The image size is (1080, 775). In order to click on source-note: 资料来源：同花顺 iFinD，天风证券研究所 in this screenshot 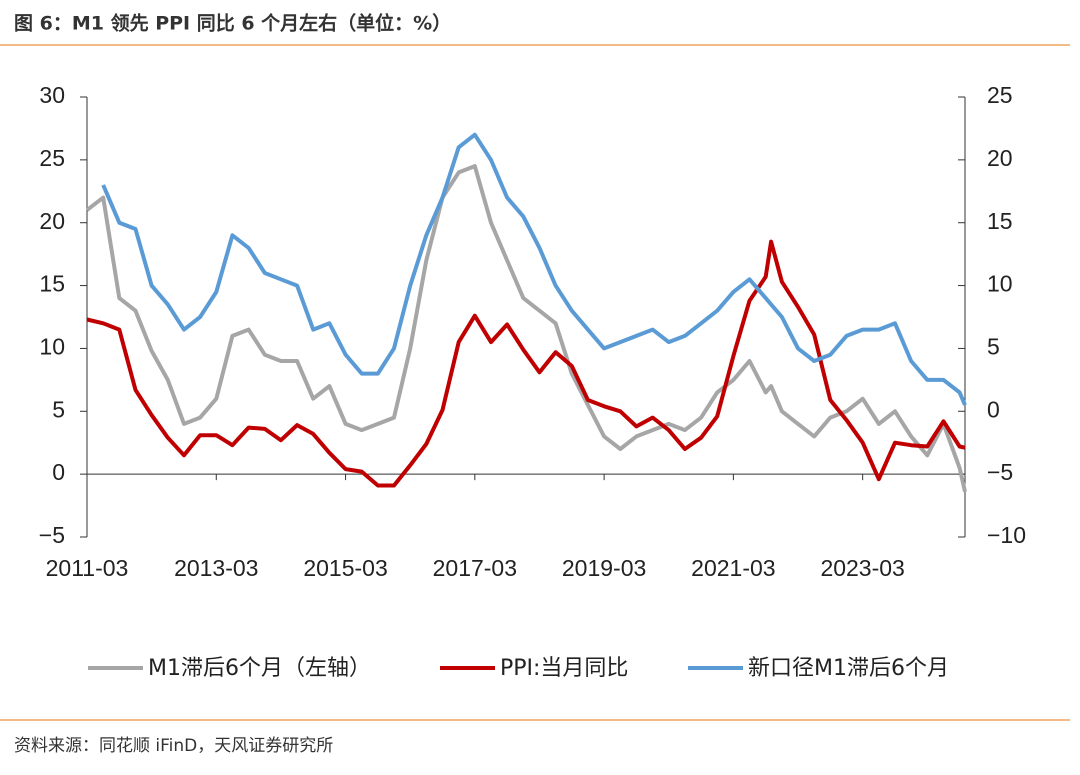, I will do `click(173, 746)`.